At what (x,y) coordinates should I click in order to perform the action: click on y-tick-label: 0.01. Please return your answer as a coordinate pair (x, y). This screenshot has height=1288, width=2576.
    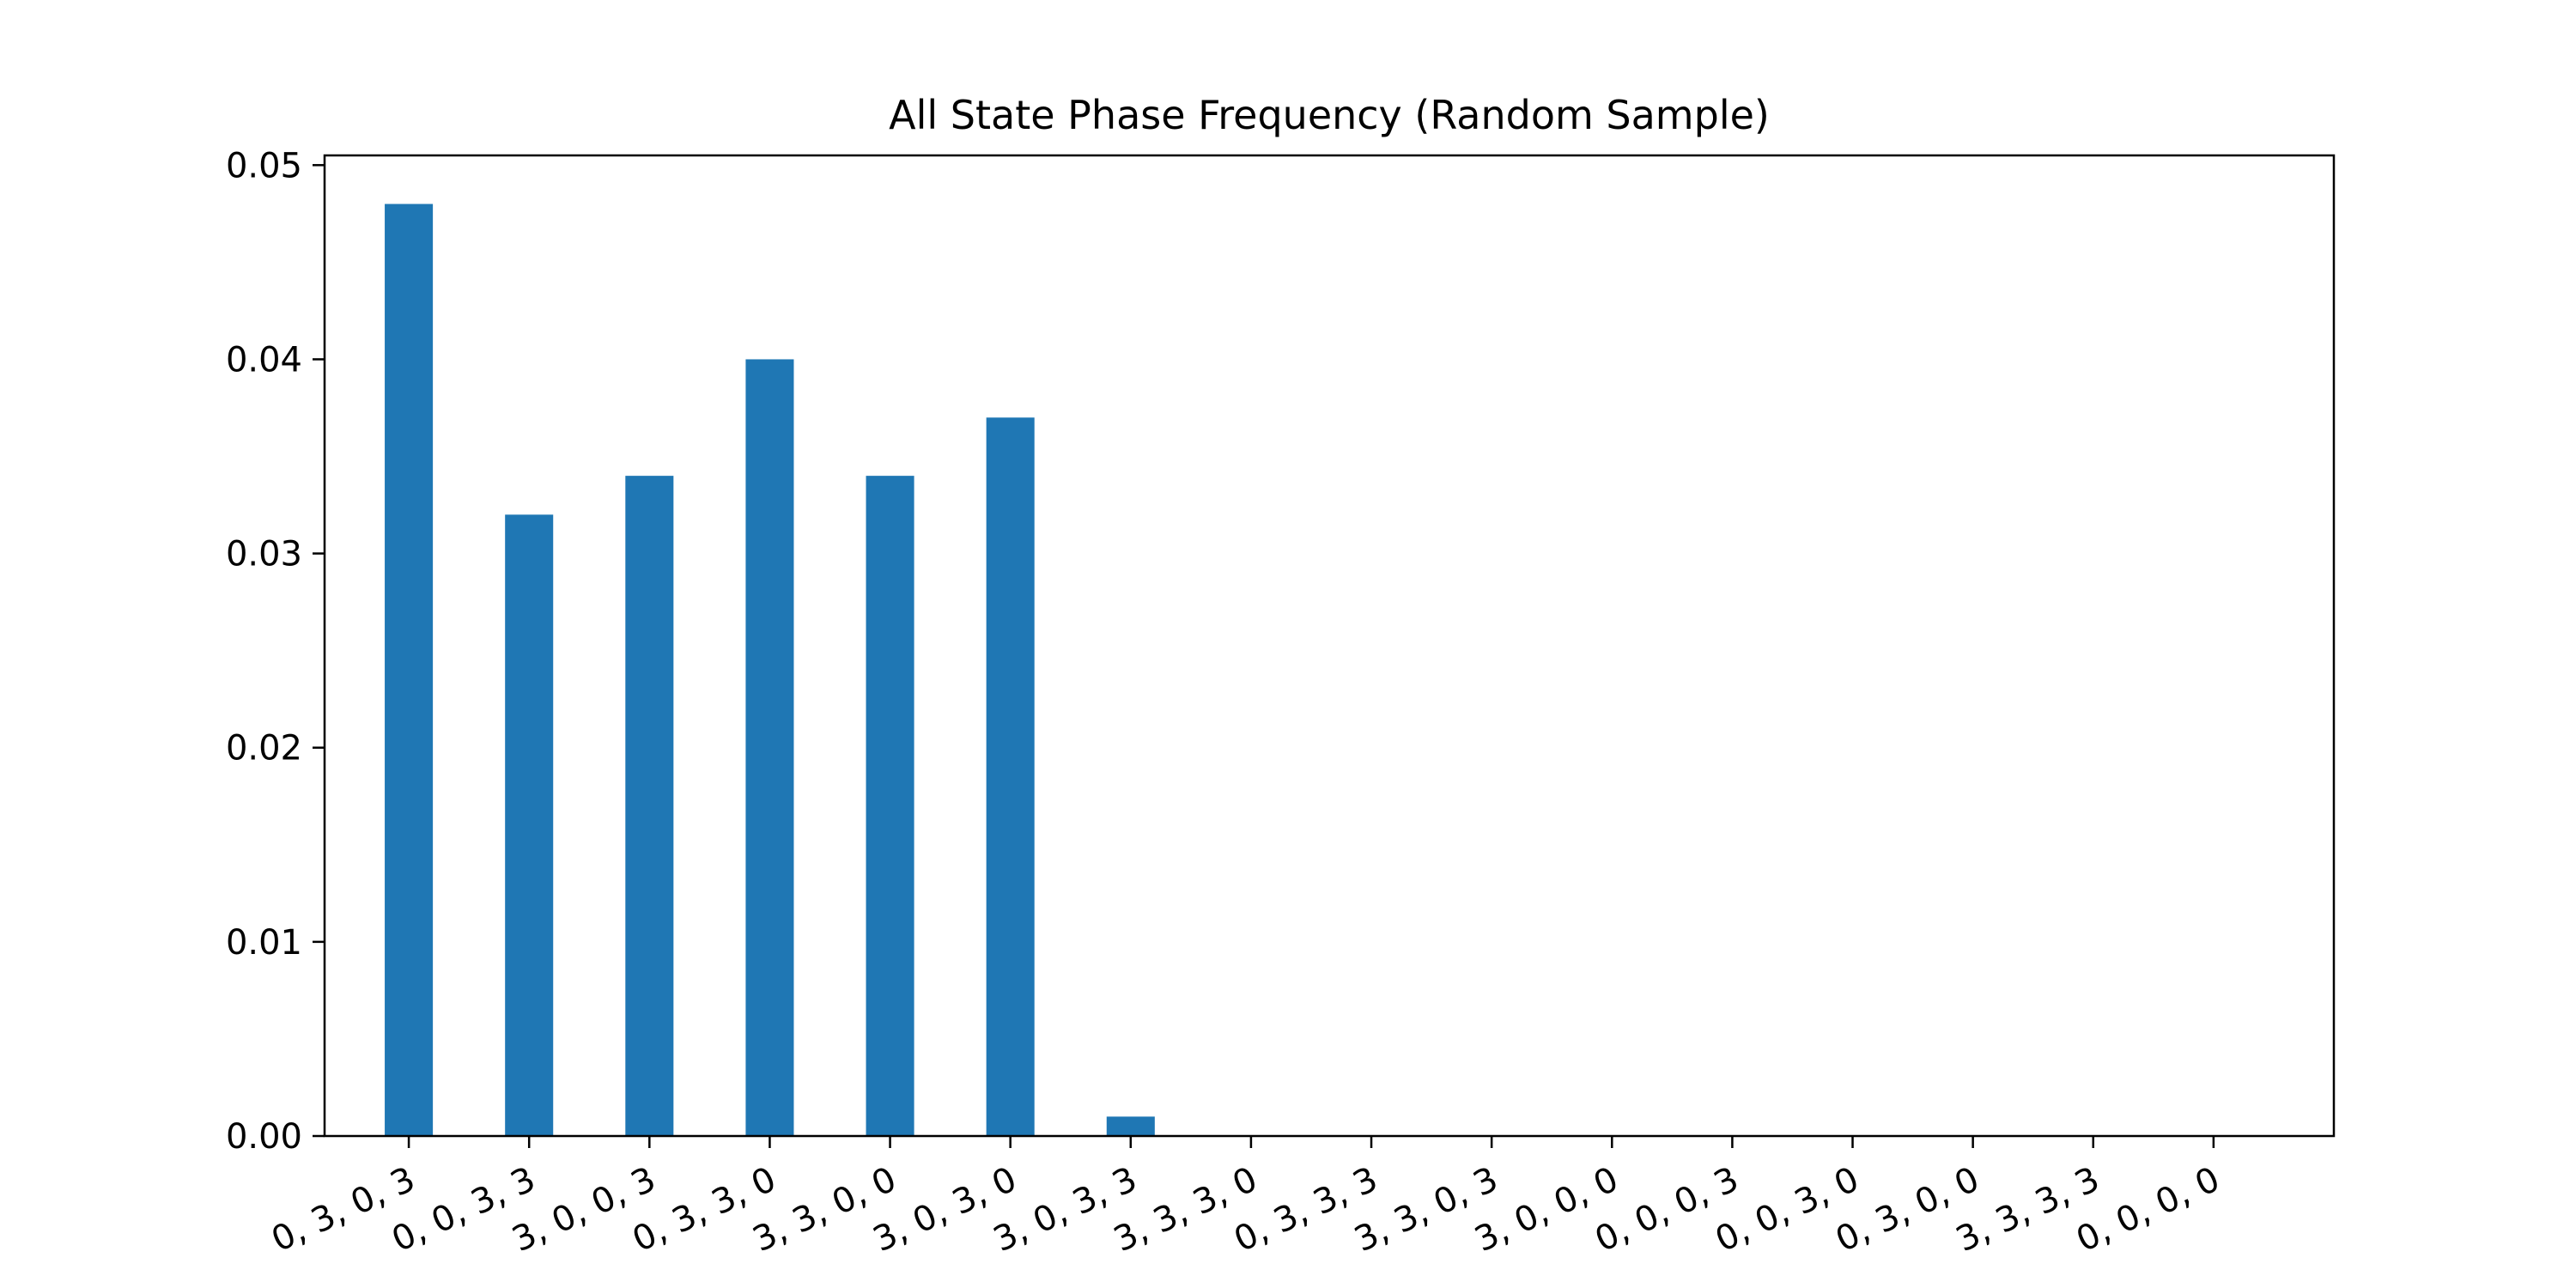
    Looking at the image, I should click on (264, 943).